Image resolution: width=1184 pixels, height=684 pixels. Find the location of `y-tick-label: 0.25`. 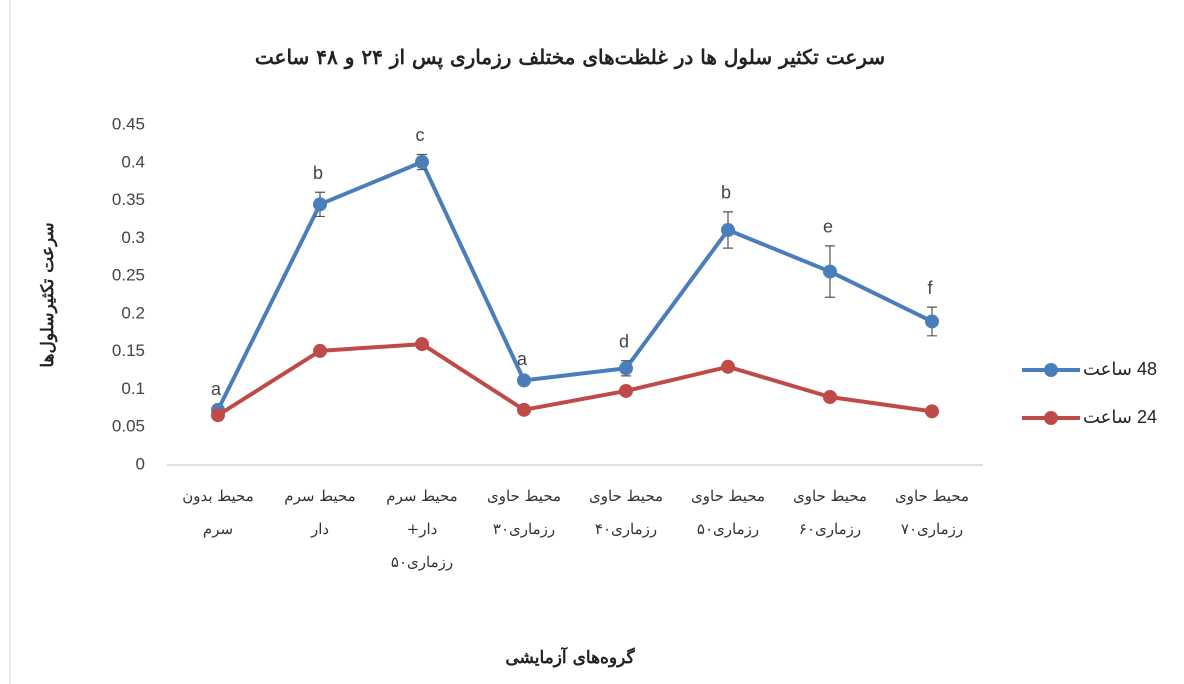

y-tick-label: 0.25 is located at coordinates (128, 275).